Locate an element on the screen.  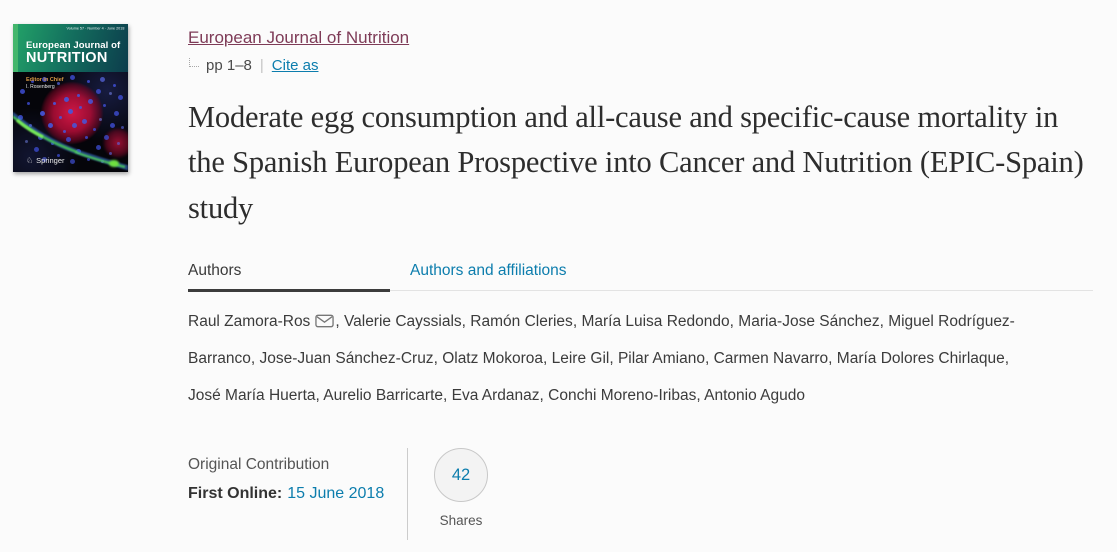
author-name: María Dolores Chirlaque is located at coordinates (920, 359).